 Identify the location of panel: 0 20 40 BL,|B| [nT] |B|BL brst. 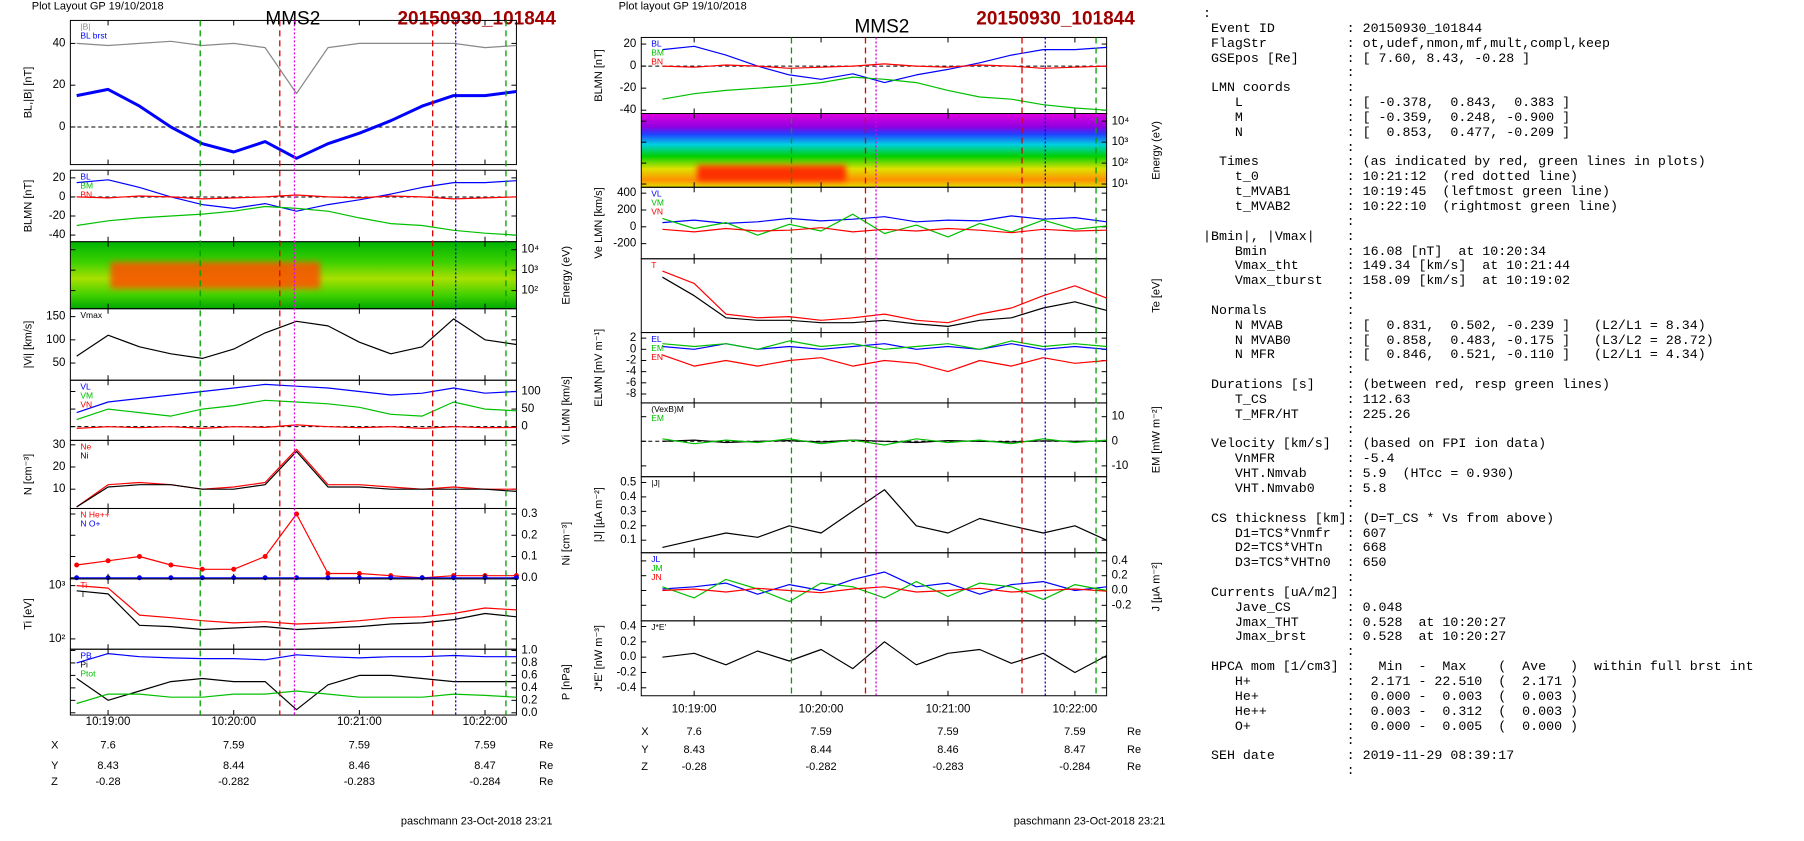
(269, 92).